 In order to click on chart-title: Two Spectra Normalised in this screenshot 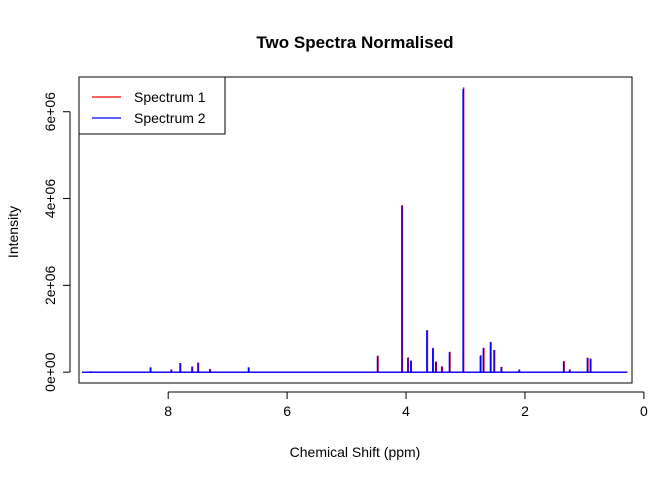, I will do `click(354, 42)`.